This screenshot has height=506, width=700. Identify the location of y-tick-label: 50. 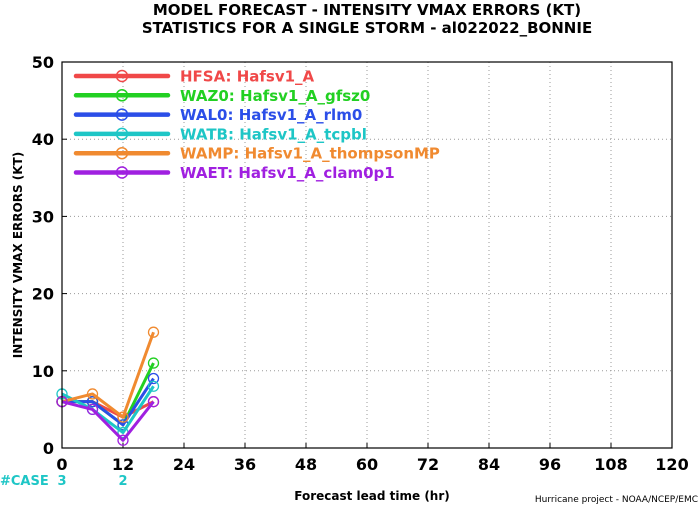
(43, 62).